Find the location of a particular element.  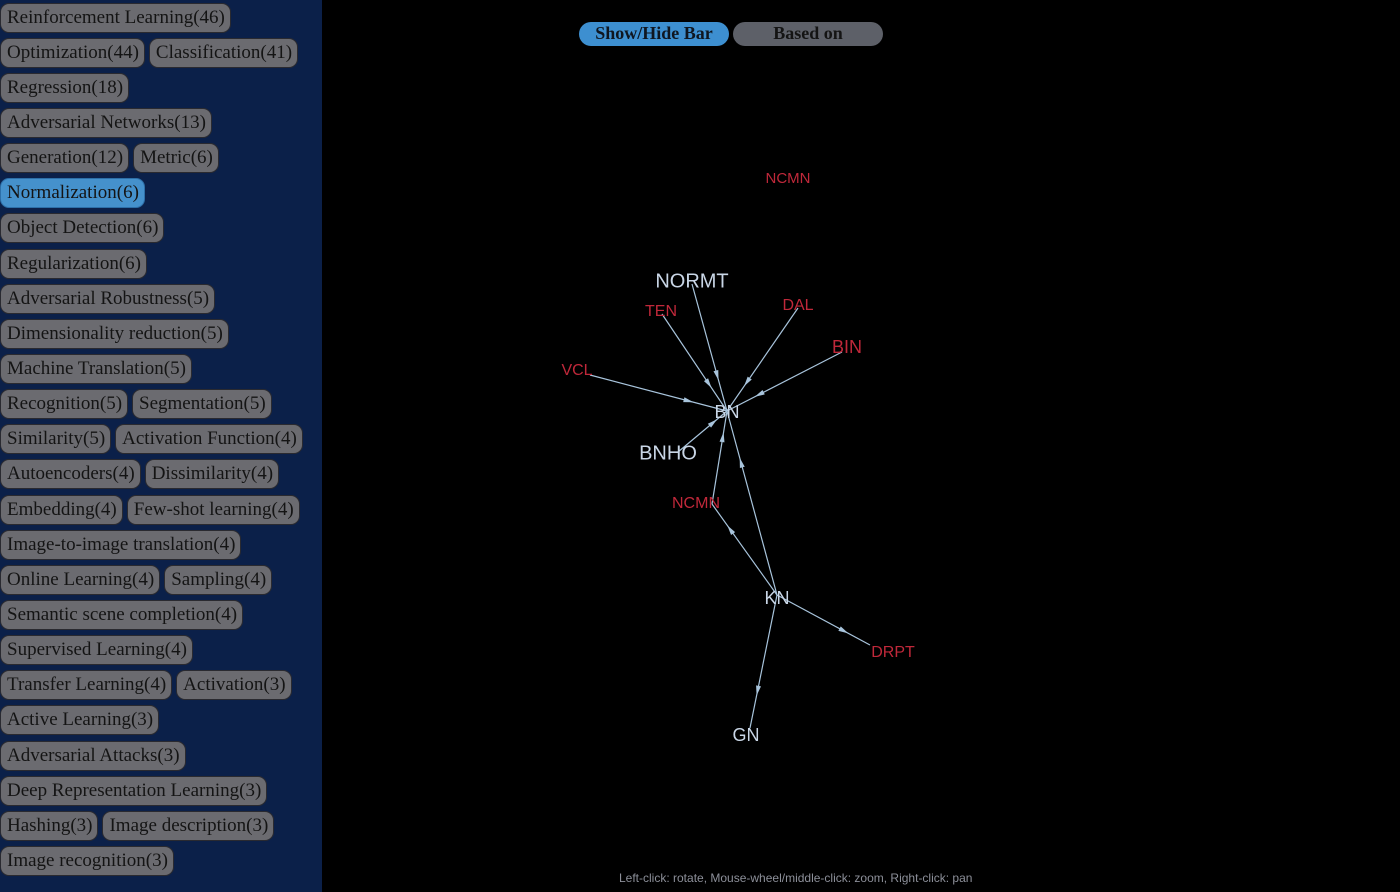

tag-button: Active Learning(3) is located at coordinates (80, 720).